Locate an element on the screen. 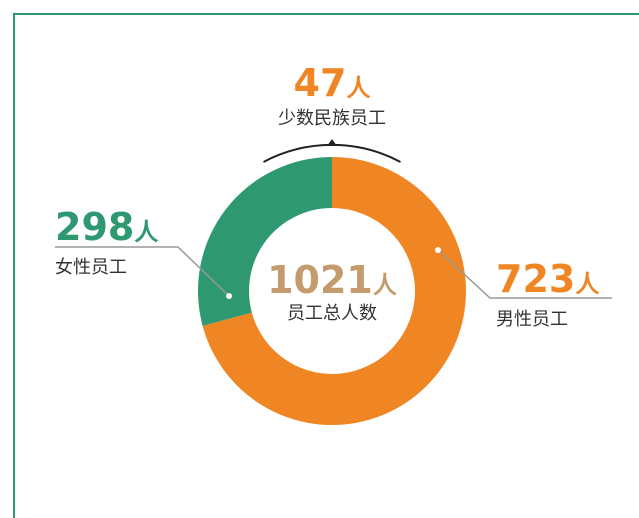 The height and width of the screenshot is (518, 639). male-label: 男性员工 is located at coordinates (532, 319).